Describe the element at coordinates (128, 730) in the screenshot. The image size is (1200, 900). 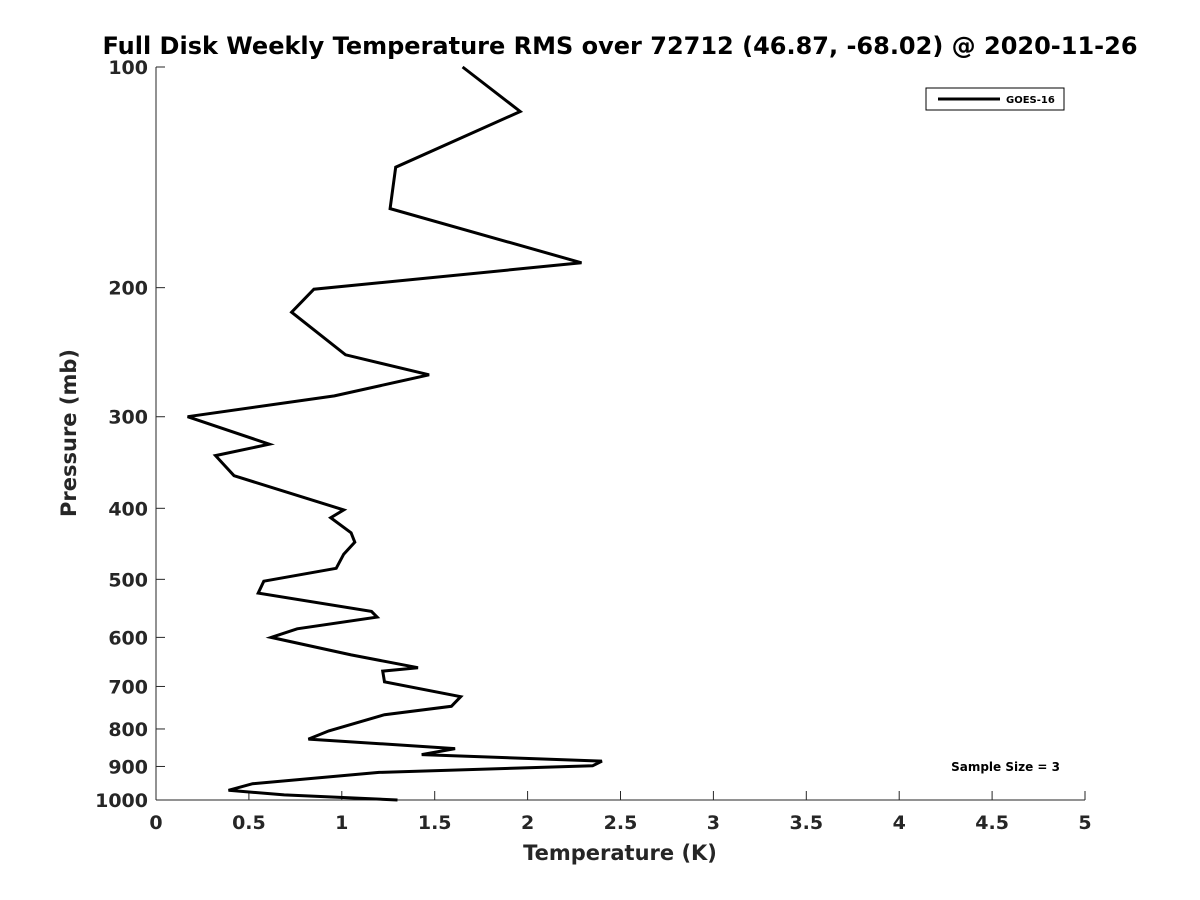
I see `y-tick-label: 800` at that location.